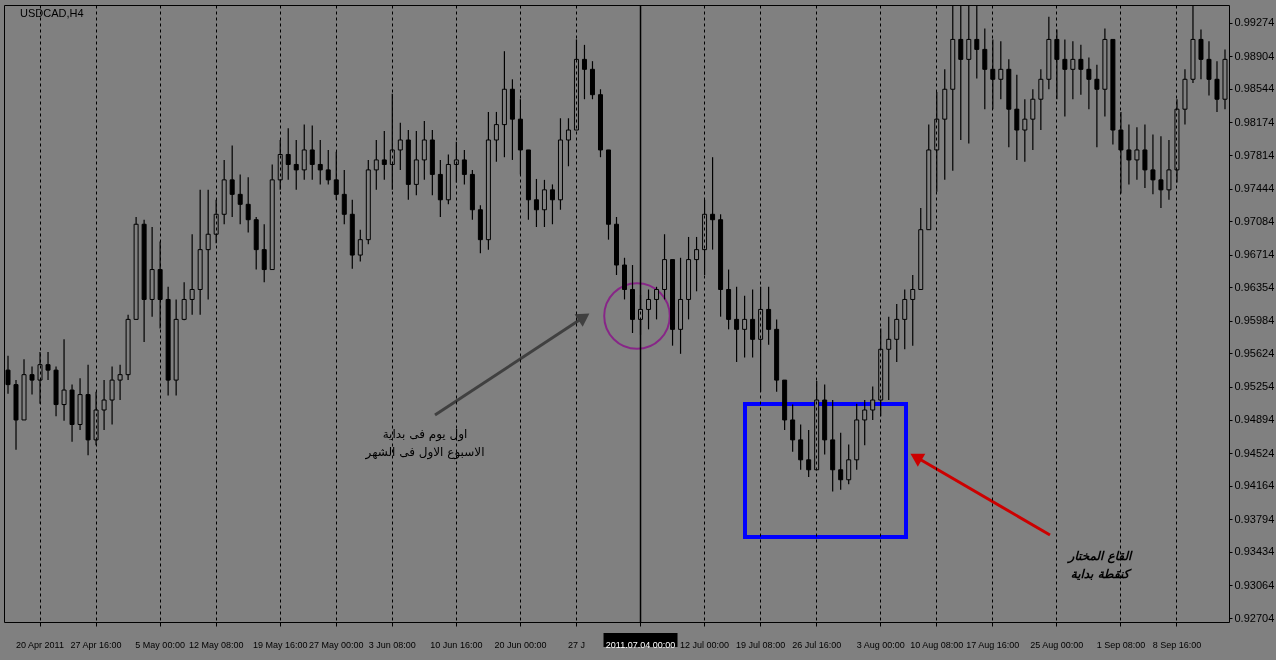 This screenshot has height=660, width=1276. Describe the element at coordinates (1254, 386) in the screenshot. I see `y-tick-label: 0.95254` at that location.